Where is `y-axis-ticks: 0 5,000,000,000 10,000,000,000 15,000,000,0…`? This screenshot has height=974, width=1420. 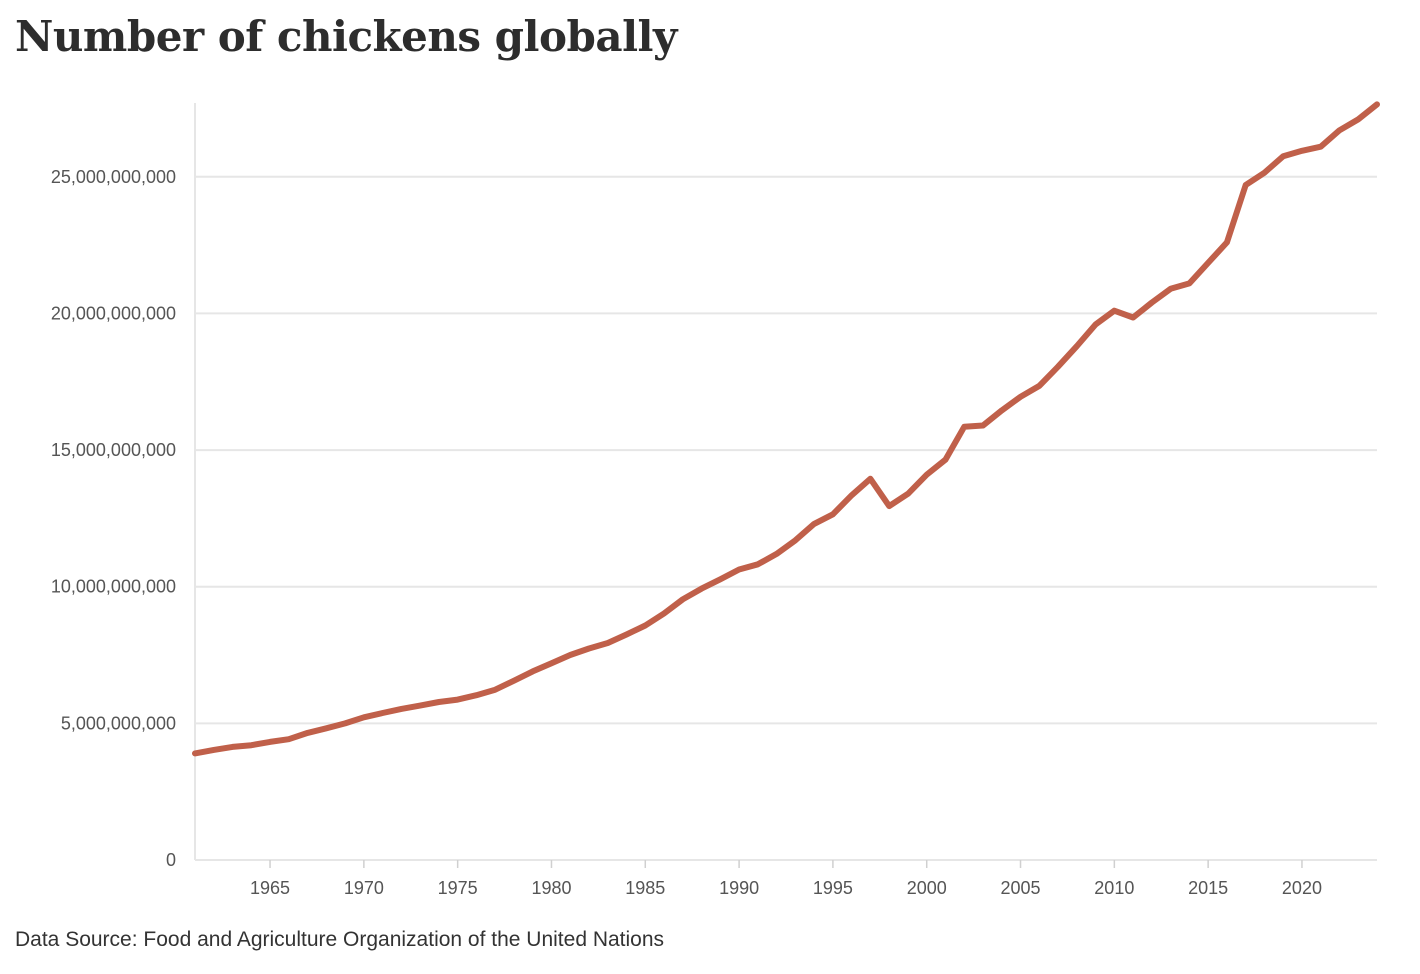
y-axis-ticks: 0 5,000,000,000 10,000,000,000 15,000,000,0… is located at coordinates (113, 518).